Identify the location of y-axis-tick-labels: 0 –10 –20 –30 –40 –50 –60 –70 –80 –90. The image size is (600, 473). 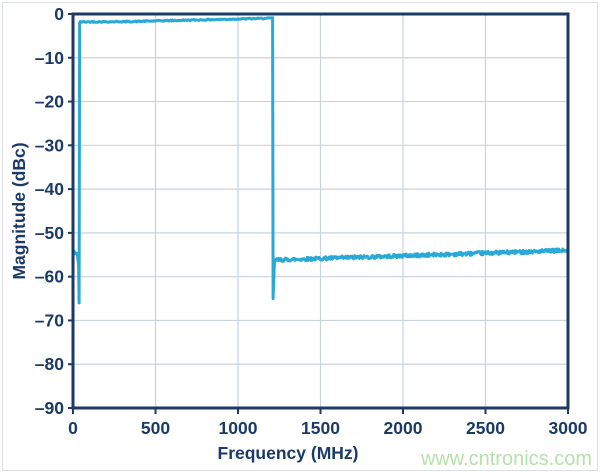
(49, 211).